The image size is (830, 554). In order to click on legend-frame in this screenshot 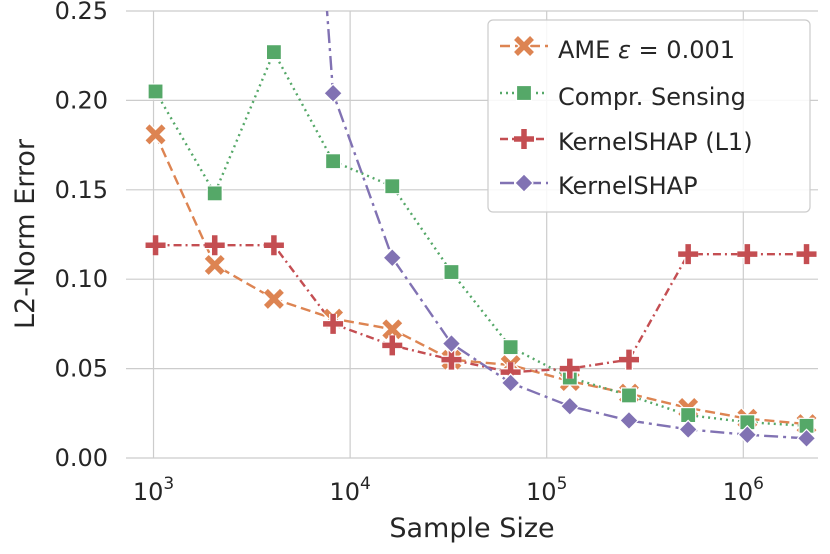, I will do `click(649, 116)`.